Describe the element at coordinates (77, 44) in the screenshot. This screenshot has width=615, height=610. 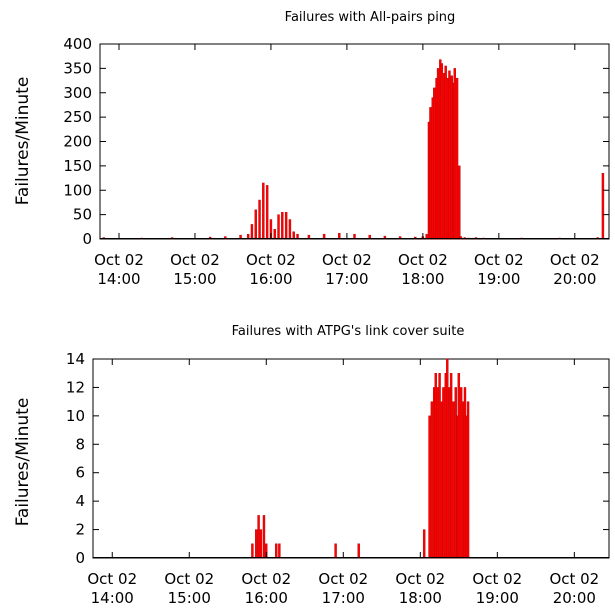
I see `y-tick-label: 400` at that location.